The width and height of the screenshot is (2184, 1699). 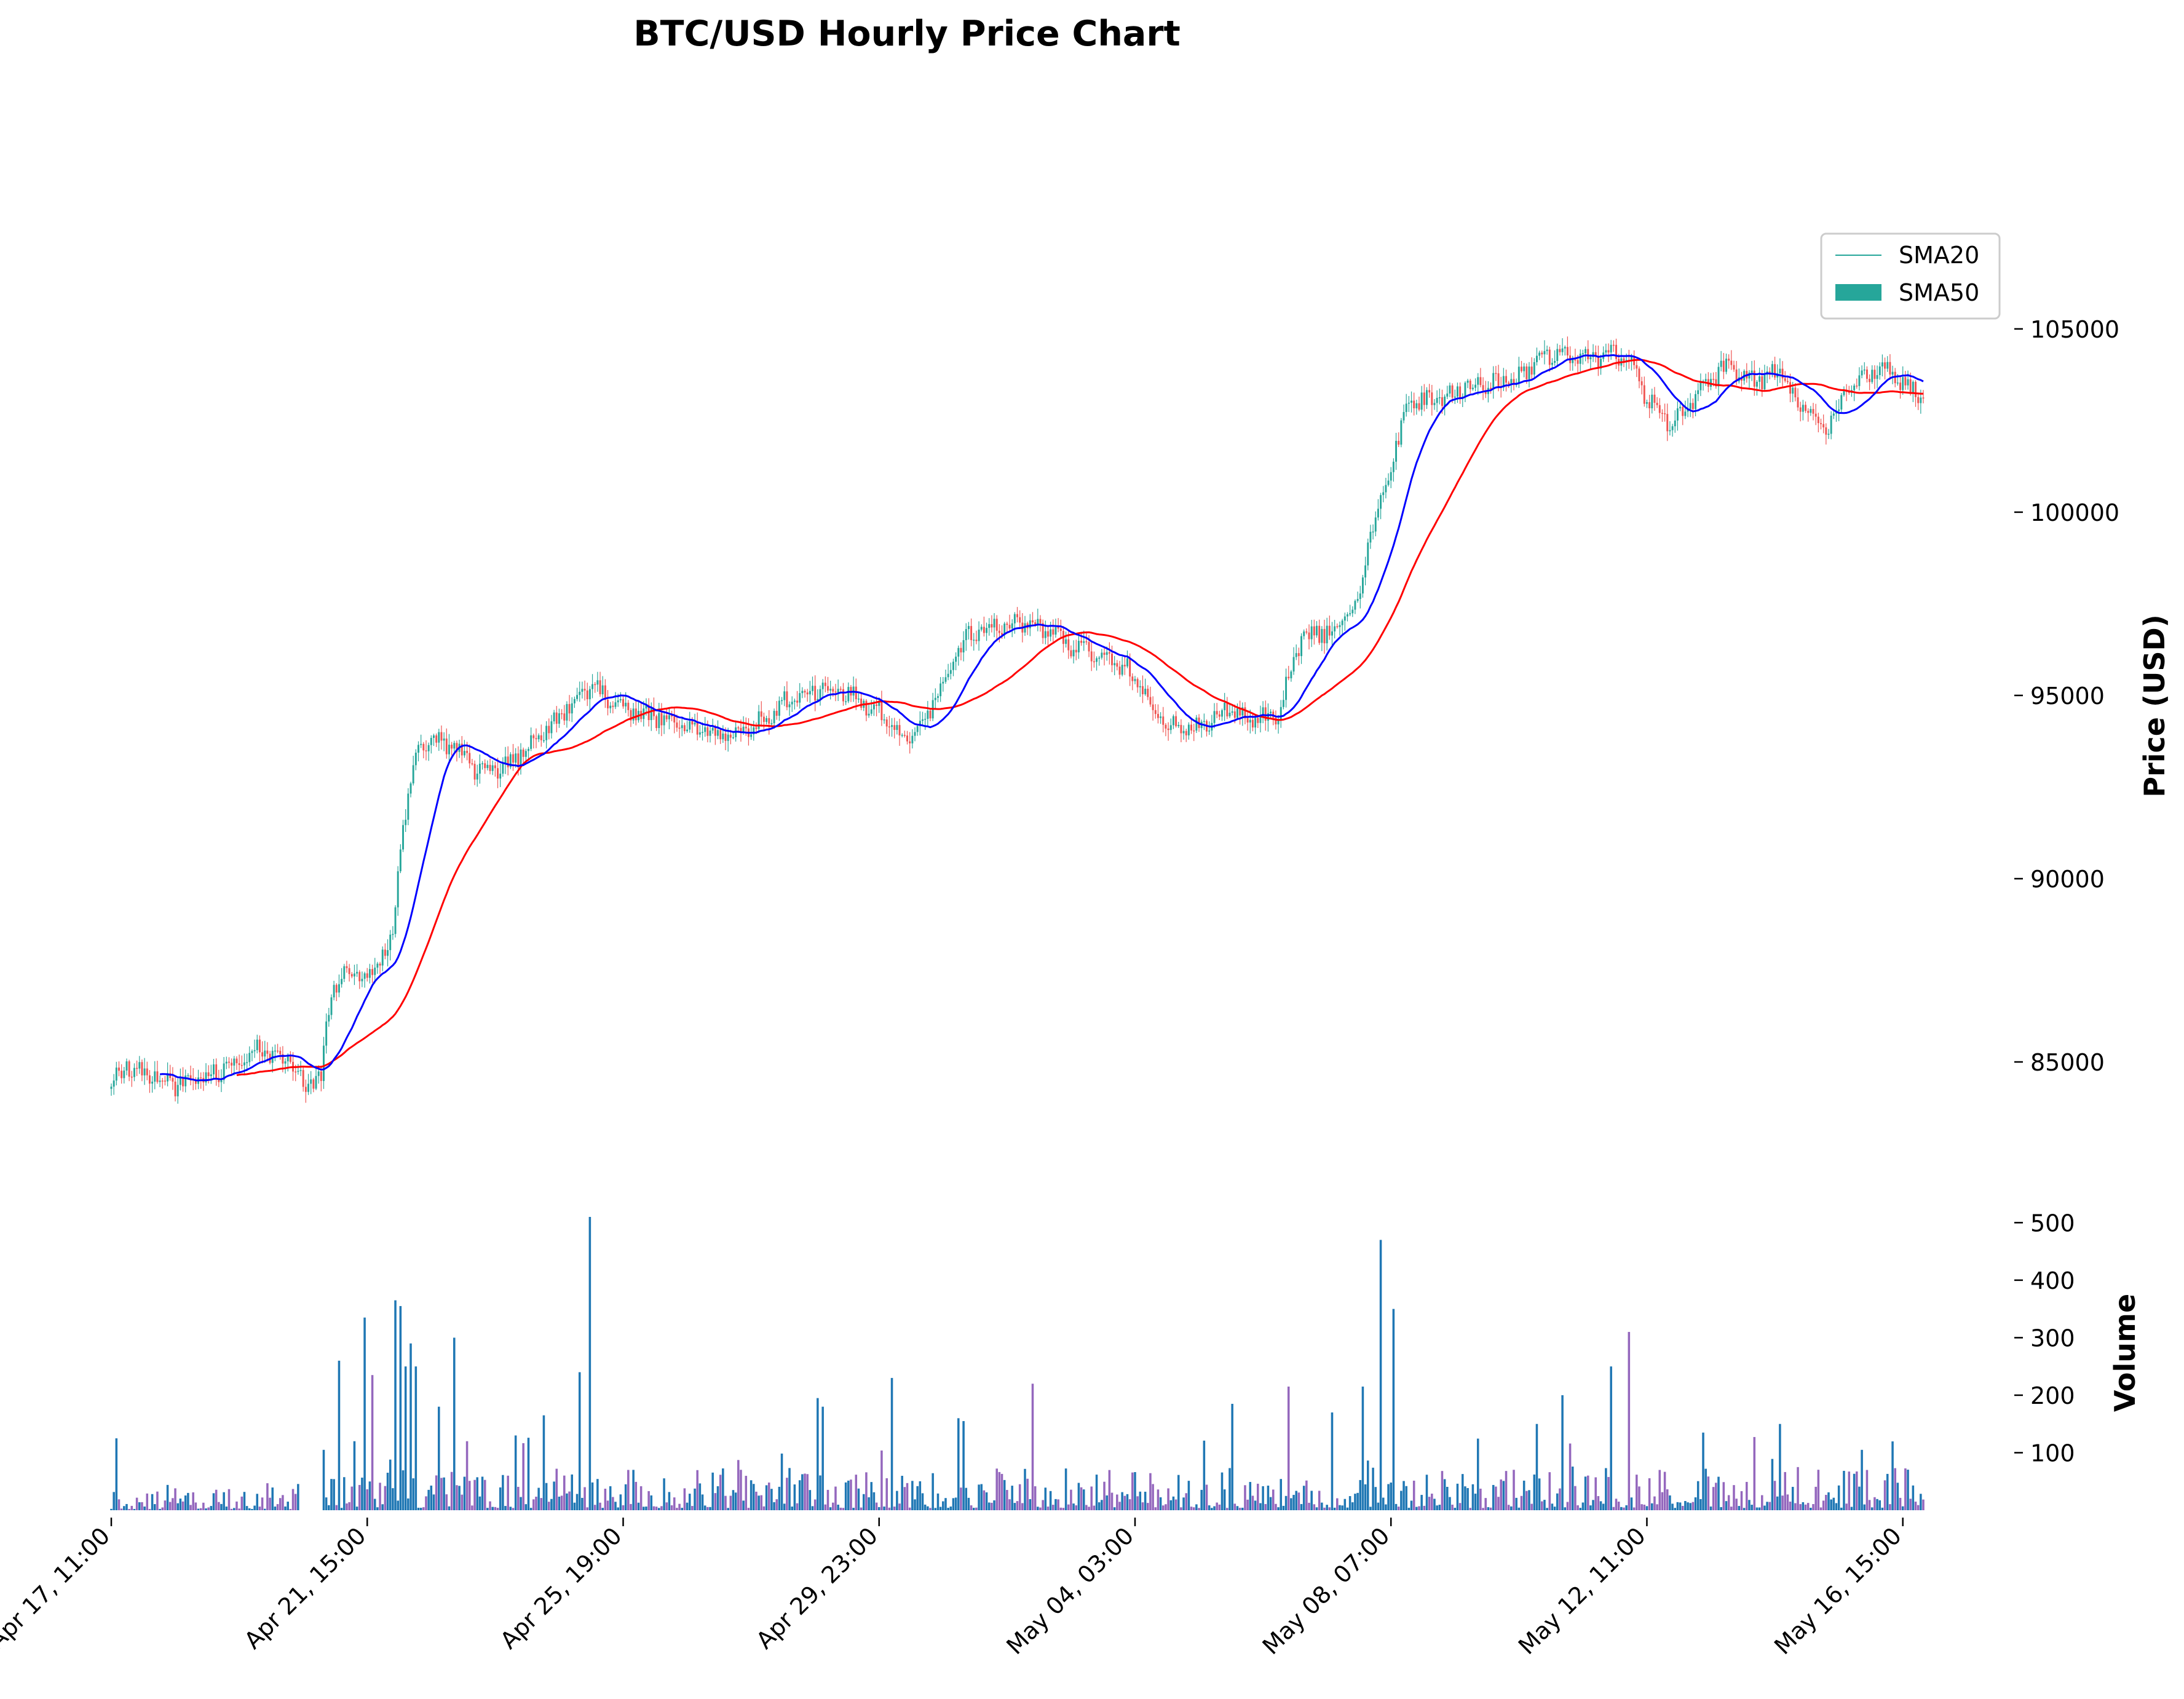 I want to click on price-axis-tick-label: 85000, so click(x=2067, y=1063).